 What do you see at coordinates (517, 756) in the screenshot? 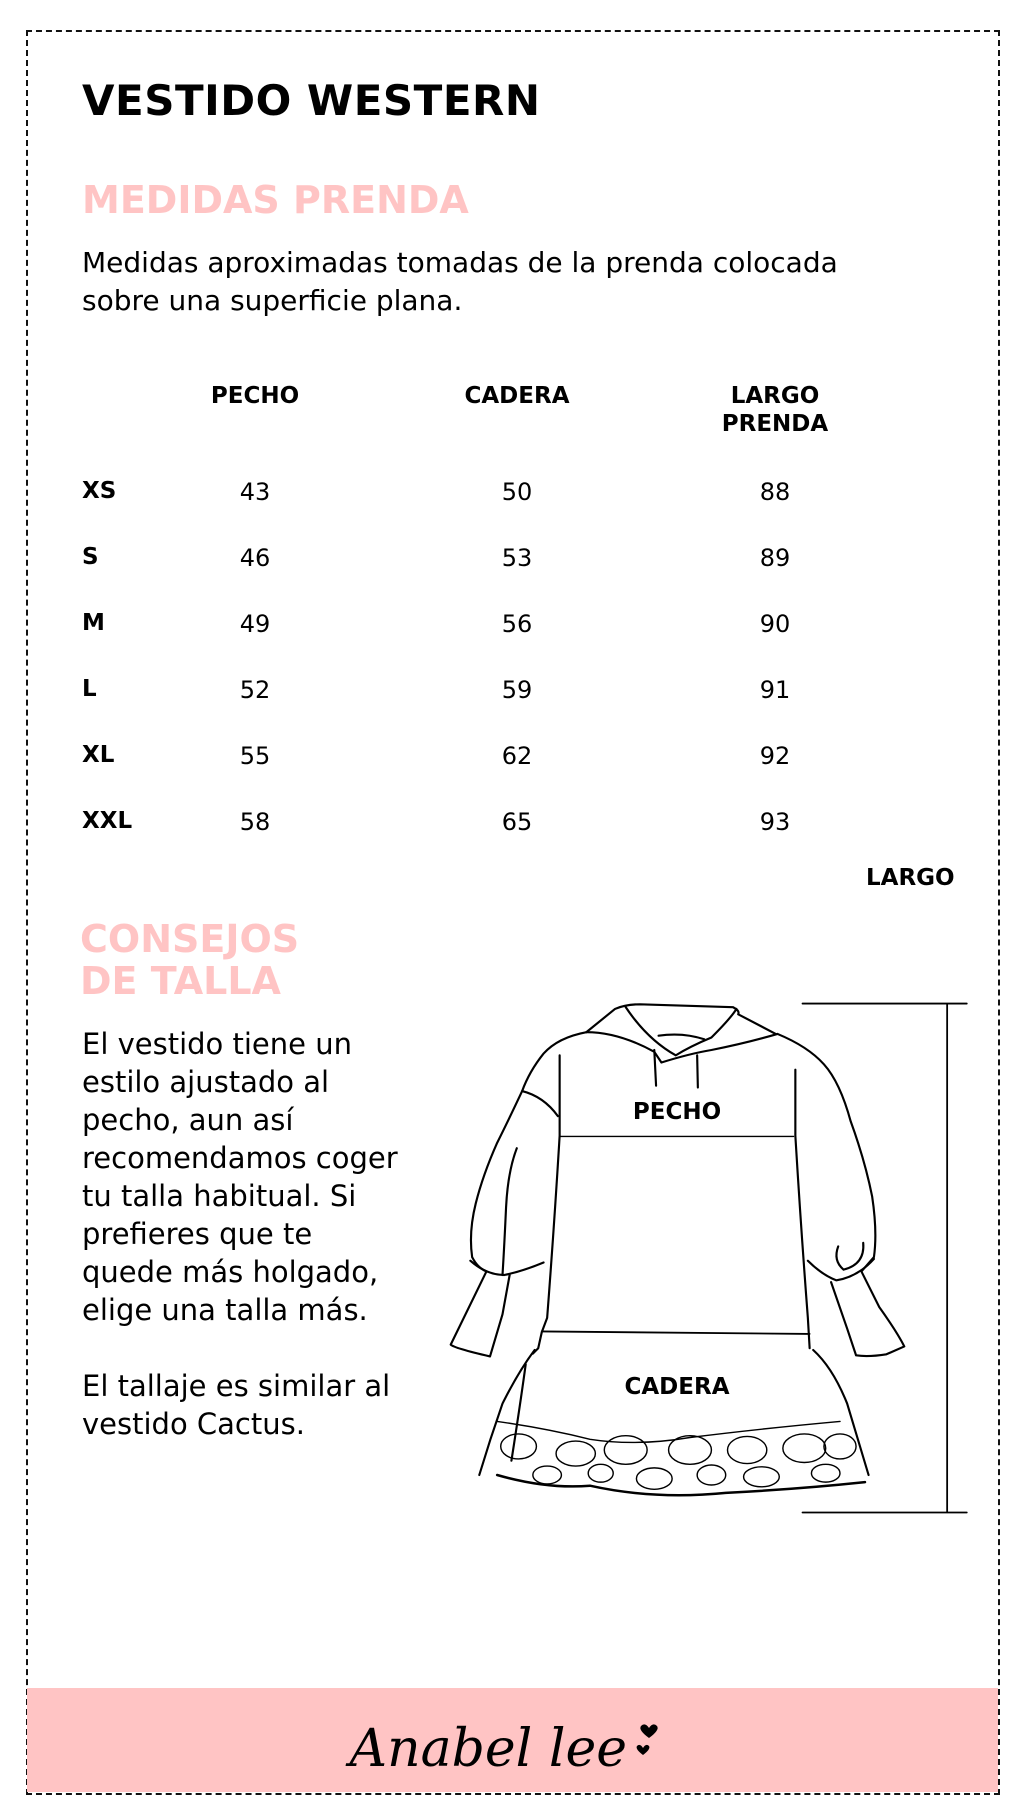
I see `table-cell: 62` at bounding box center [517, 756].